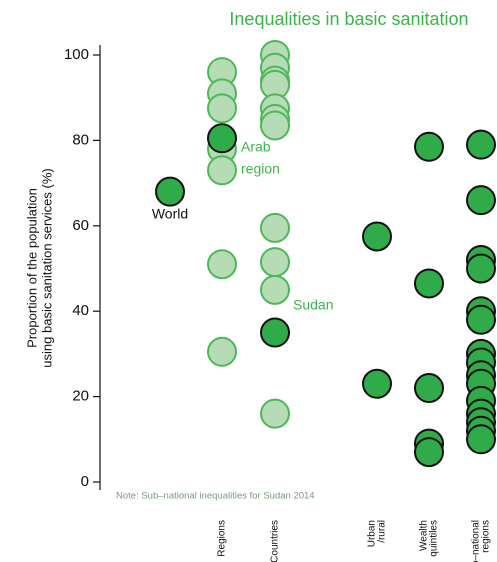 This screenshot has height=562, width=497. Describe the element at coordinates (260, 169) in the screenshot. I see `annotation: region` at that location.